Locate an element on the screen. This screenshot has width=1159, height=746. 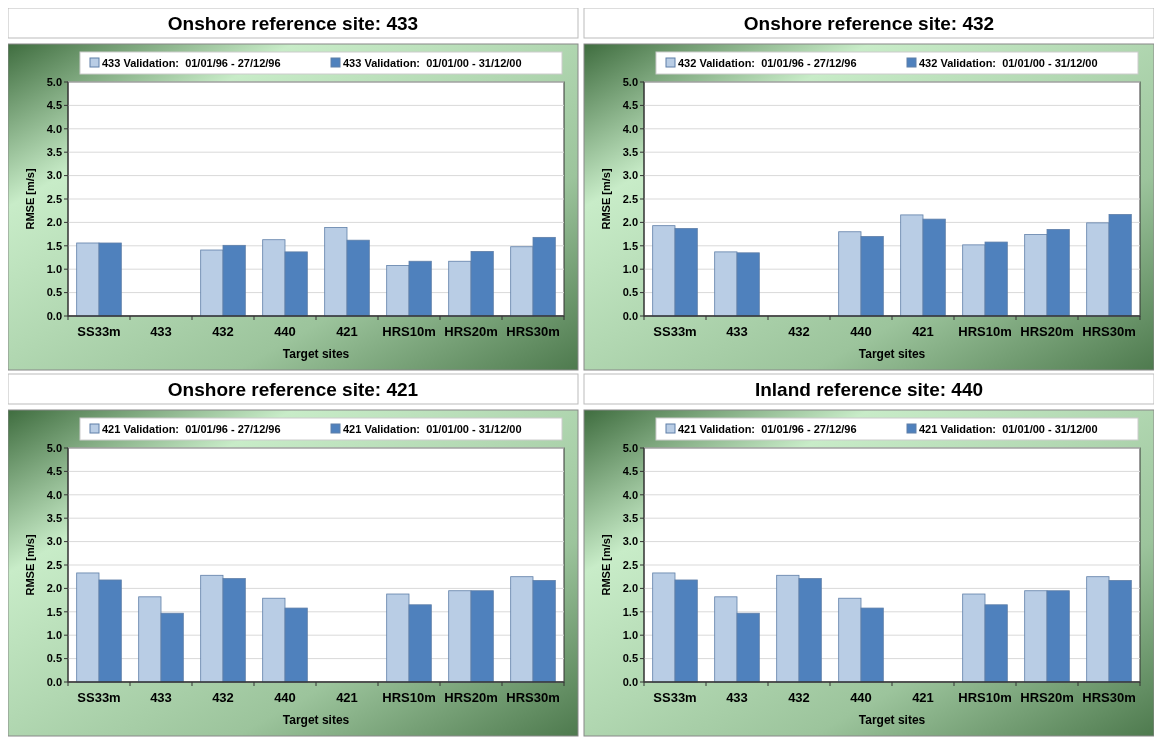
chart-title: Onshore reference site: 421 is located at coordinates (293, 389).